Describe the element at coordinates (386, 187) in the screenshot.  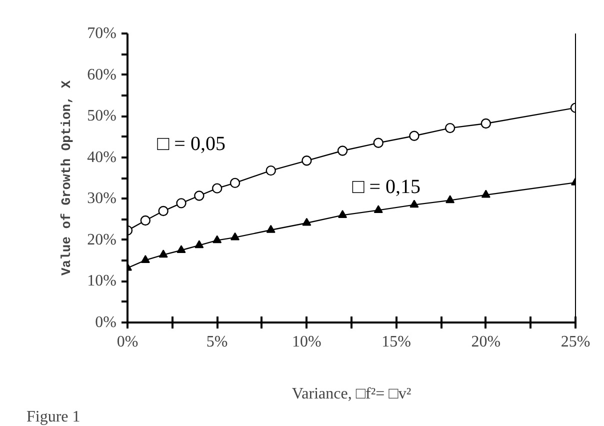
I see `series-label: □ = 0,15` at that location.